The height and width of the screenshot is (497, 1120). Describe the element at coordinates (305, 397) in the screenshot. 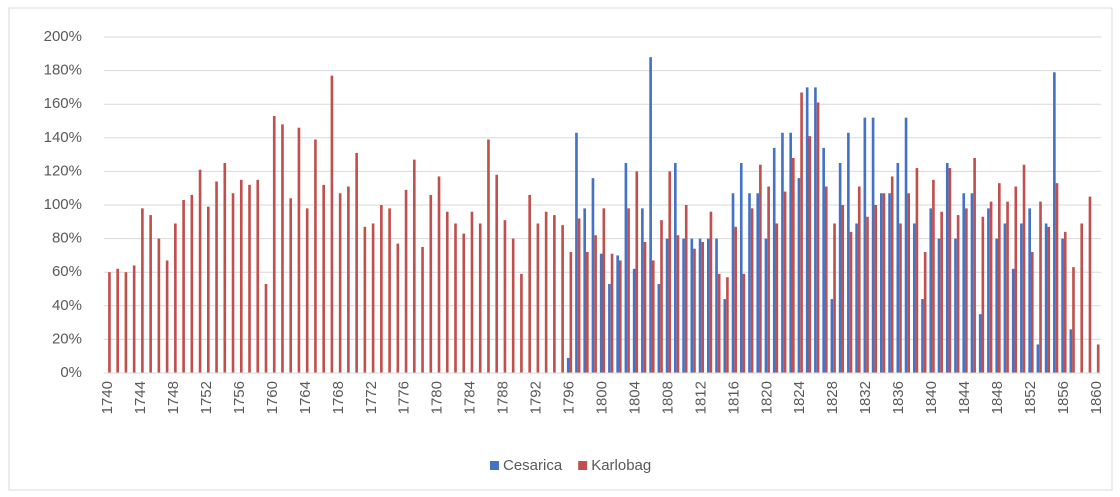

I see `x-tick-label: 1764` at that location.